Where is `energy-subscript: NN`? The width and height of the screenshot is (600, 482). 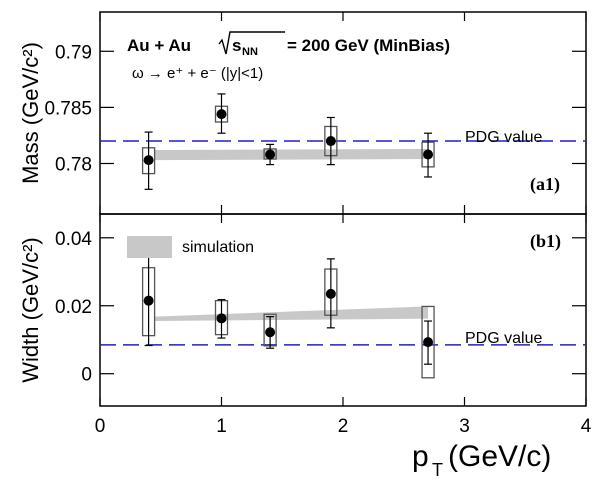
energy-subscript: NN is located at coordinates (250, 52).